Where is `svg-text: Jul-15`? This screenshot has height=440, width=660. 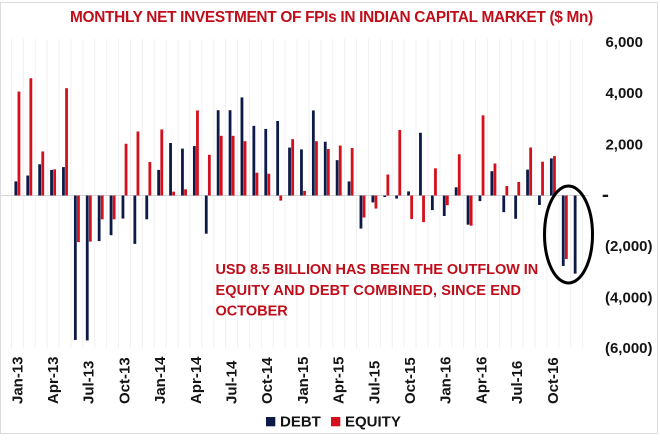 svg-text: Jul-15 is located at coordinates (374, 382).